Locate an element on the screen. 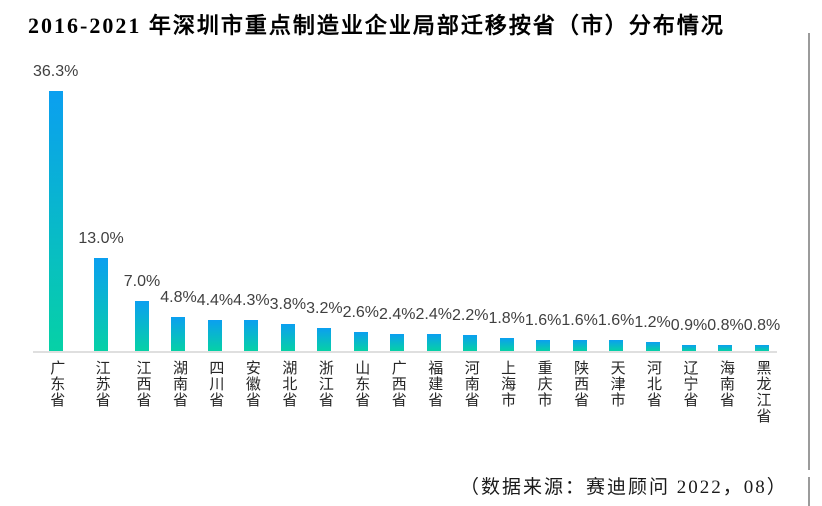  bar-column: 4.4% 四川省 is located at coordinates (215, 231).